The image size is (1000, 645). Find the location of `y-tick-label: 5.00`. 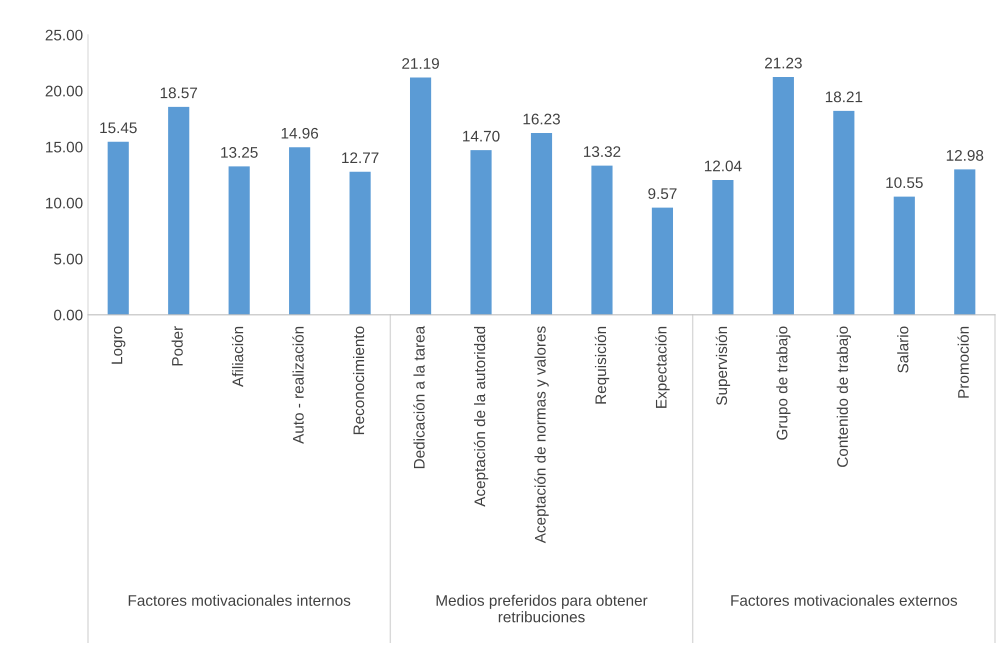

y-tick-label: 5.00 is located at coordinates (68, 259).